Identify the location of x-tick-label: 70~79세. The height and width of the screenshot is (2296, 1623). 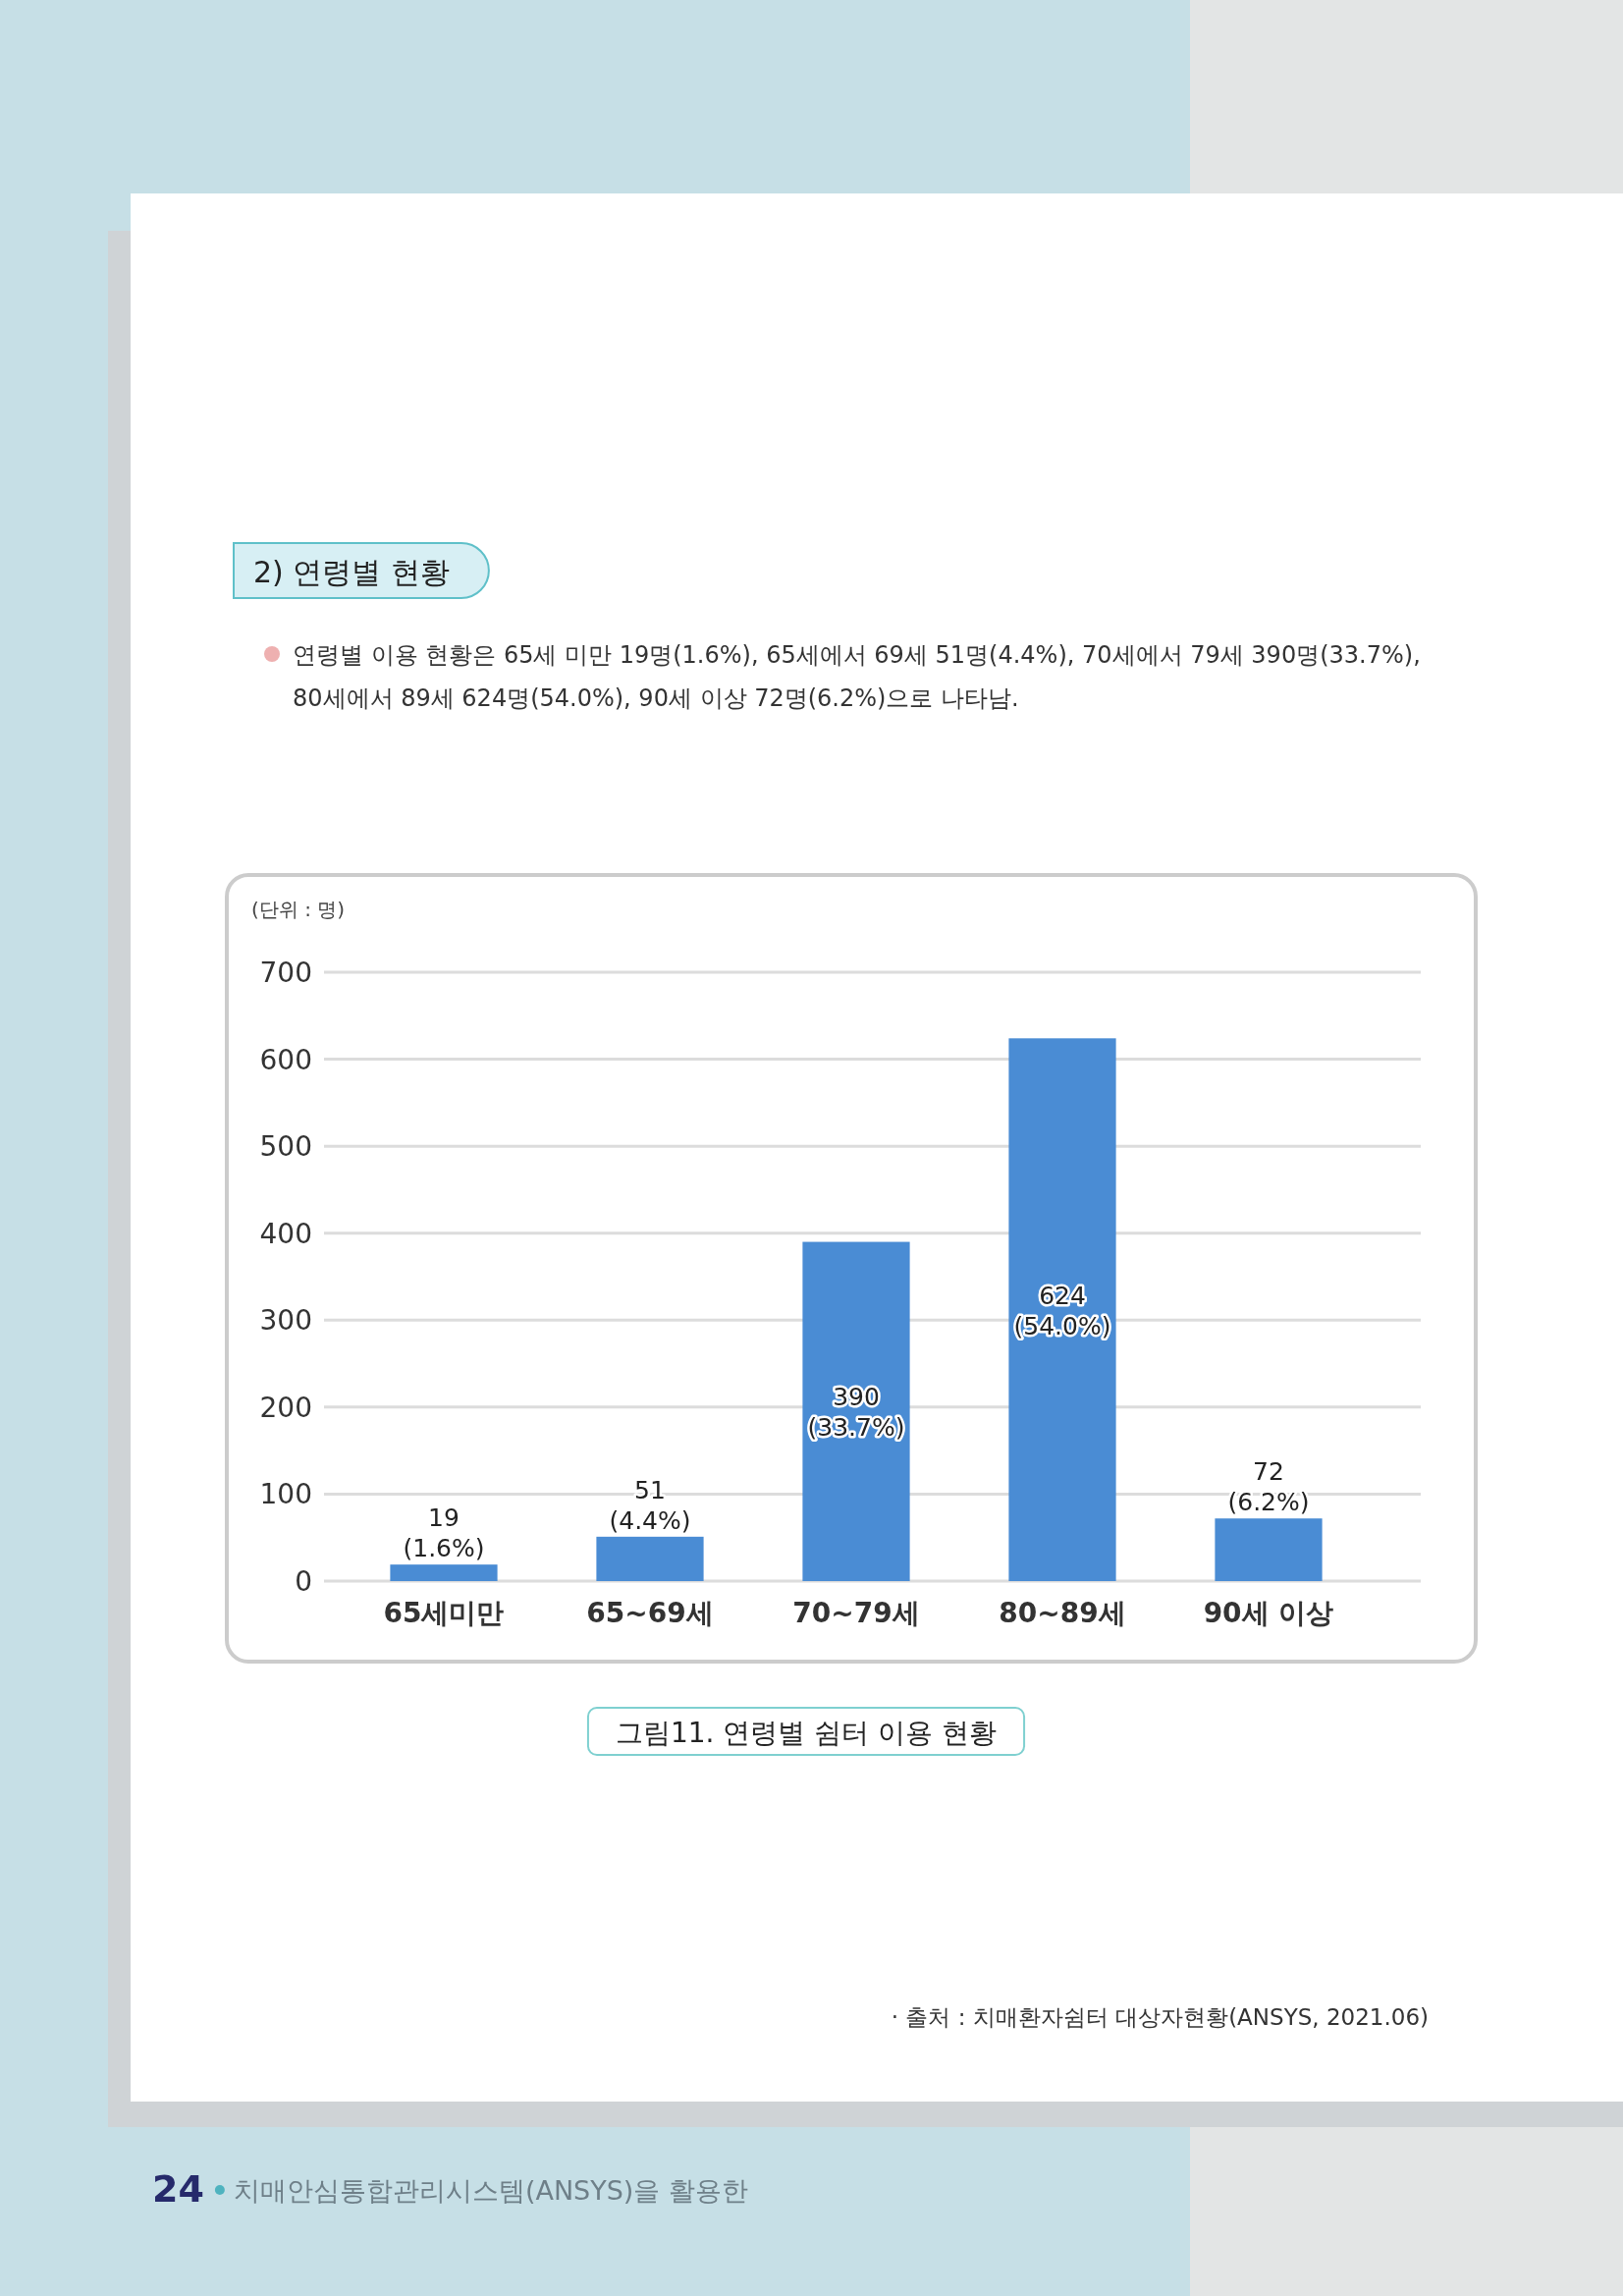
(856, 1613).